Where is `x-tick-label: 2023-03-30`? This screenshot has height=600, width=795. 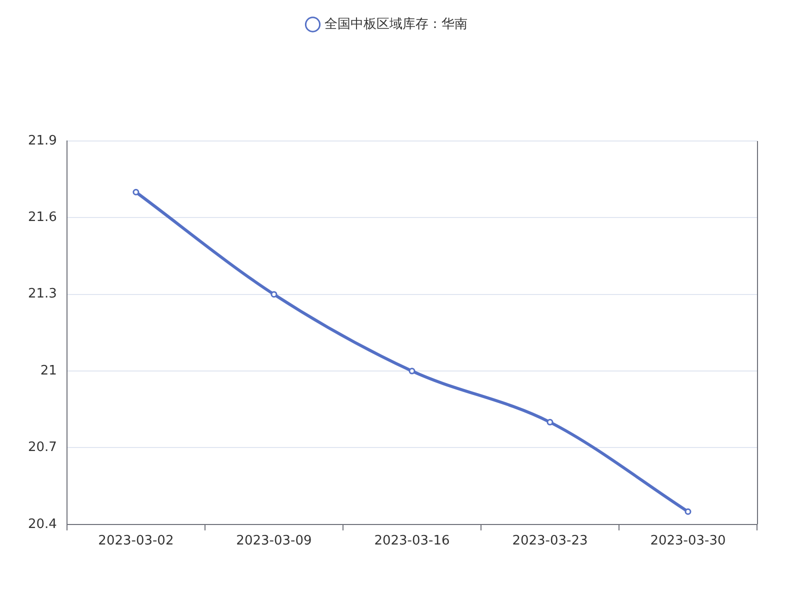 x-tick-label: 2023-03-30 is located at coordinates (688, 541).